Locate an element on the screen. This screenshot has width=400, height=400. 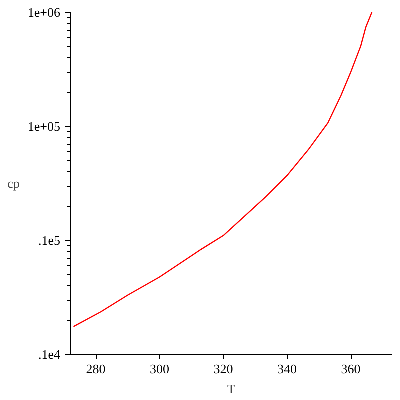
x-tick-label: 340 is located at coordinates (288, 369).